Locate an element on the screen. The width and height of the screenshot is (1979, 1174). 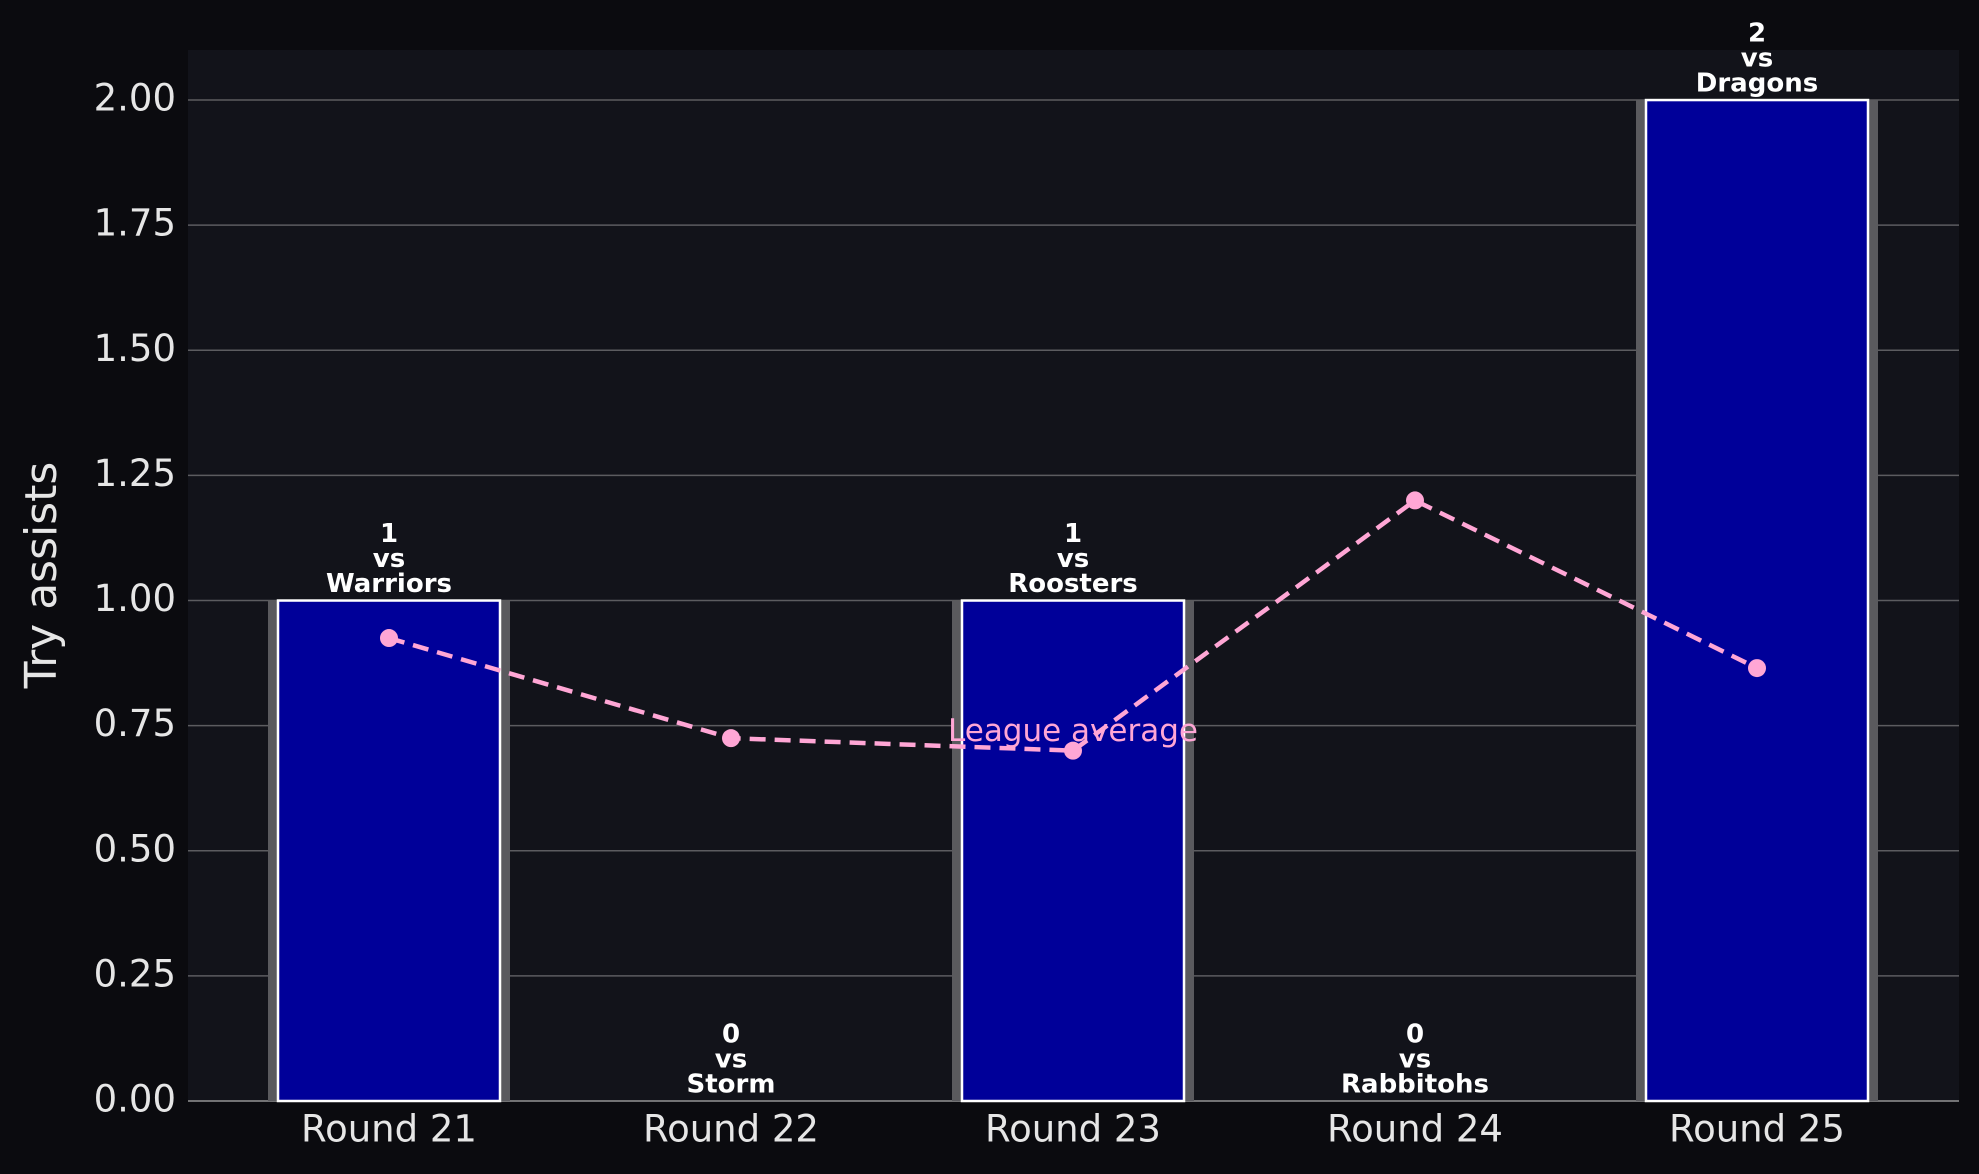
y-axis-label: Try assists is located at coordinates (41, 576).